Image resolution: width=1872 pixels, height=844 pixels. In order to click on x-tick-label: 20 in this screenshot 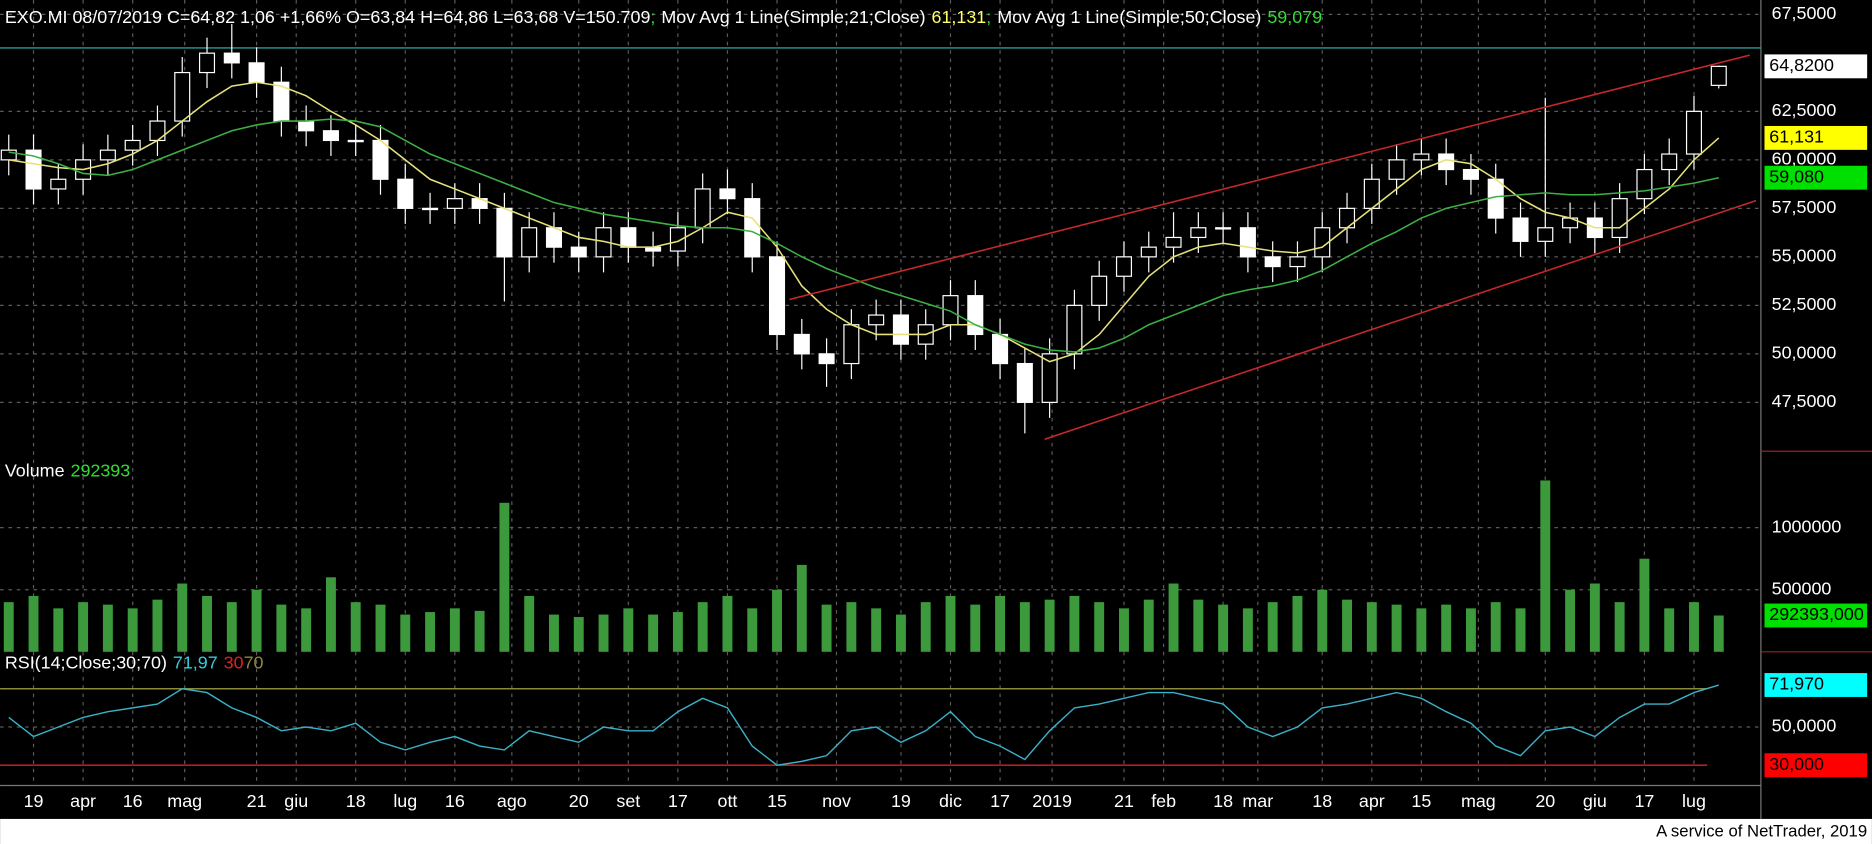, I will do `click(1545, 801)`.